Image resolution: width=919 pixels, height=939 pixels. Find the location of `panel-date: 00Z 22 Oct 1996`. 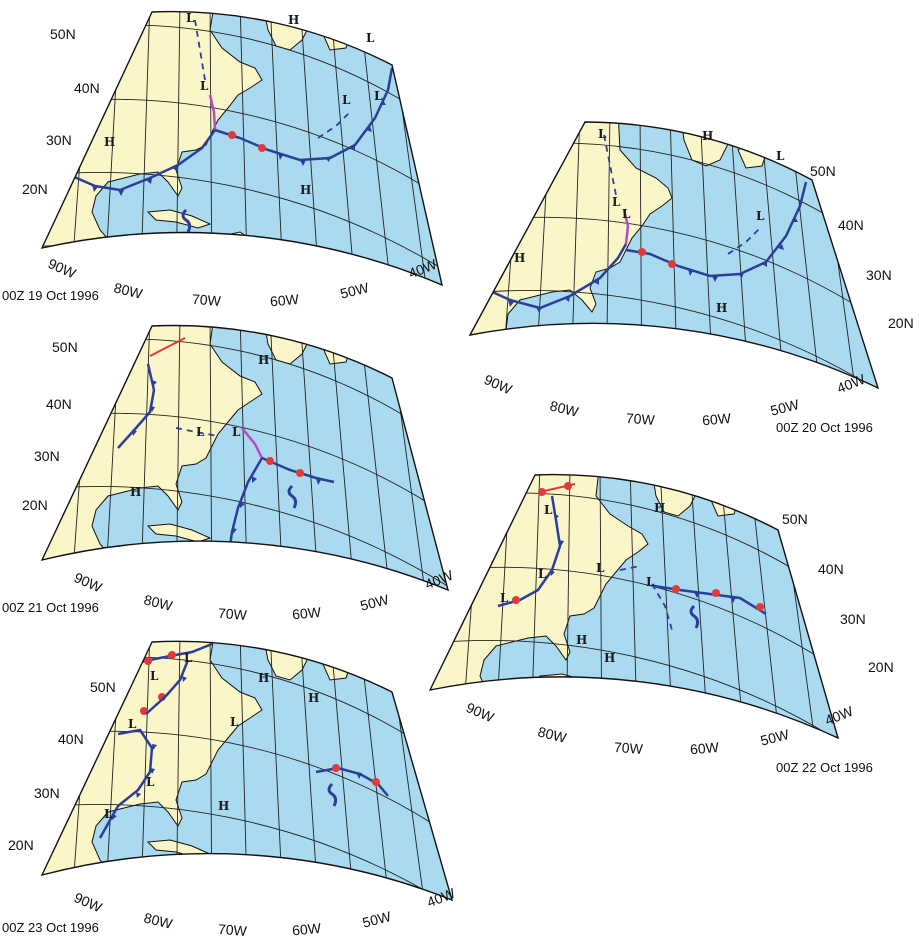

panel-date: 00Z 22 Oct 1996 is located at coordinates (824, 767).